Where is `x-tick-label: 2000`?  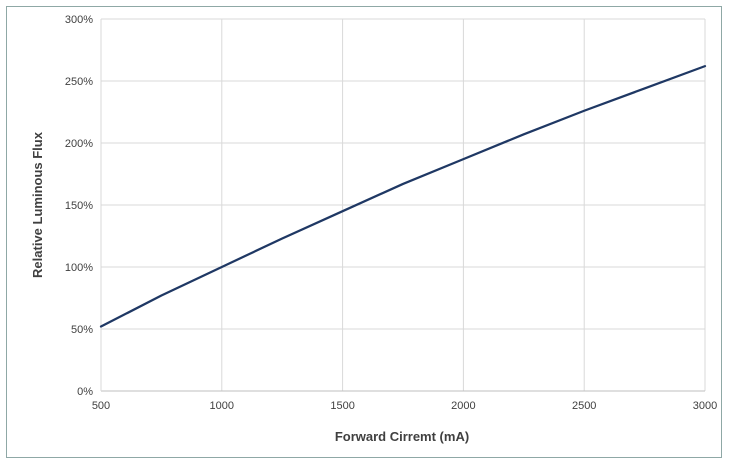
x-tick-label: 2000 is located at coordinates (463, 406).